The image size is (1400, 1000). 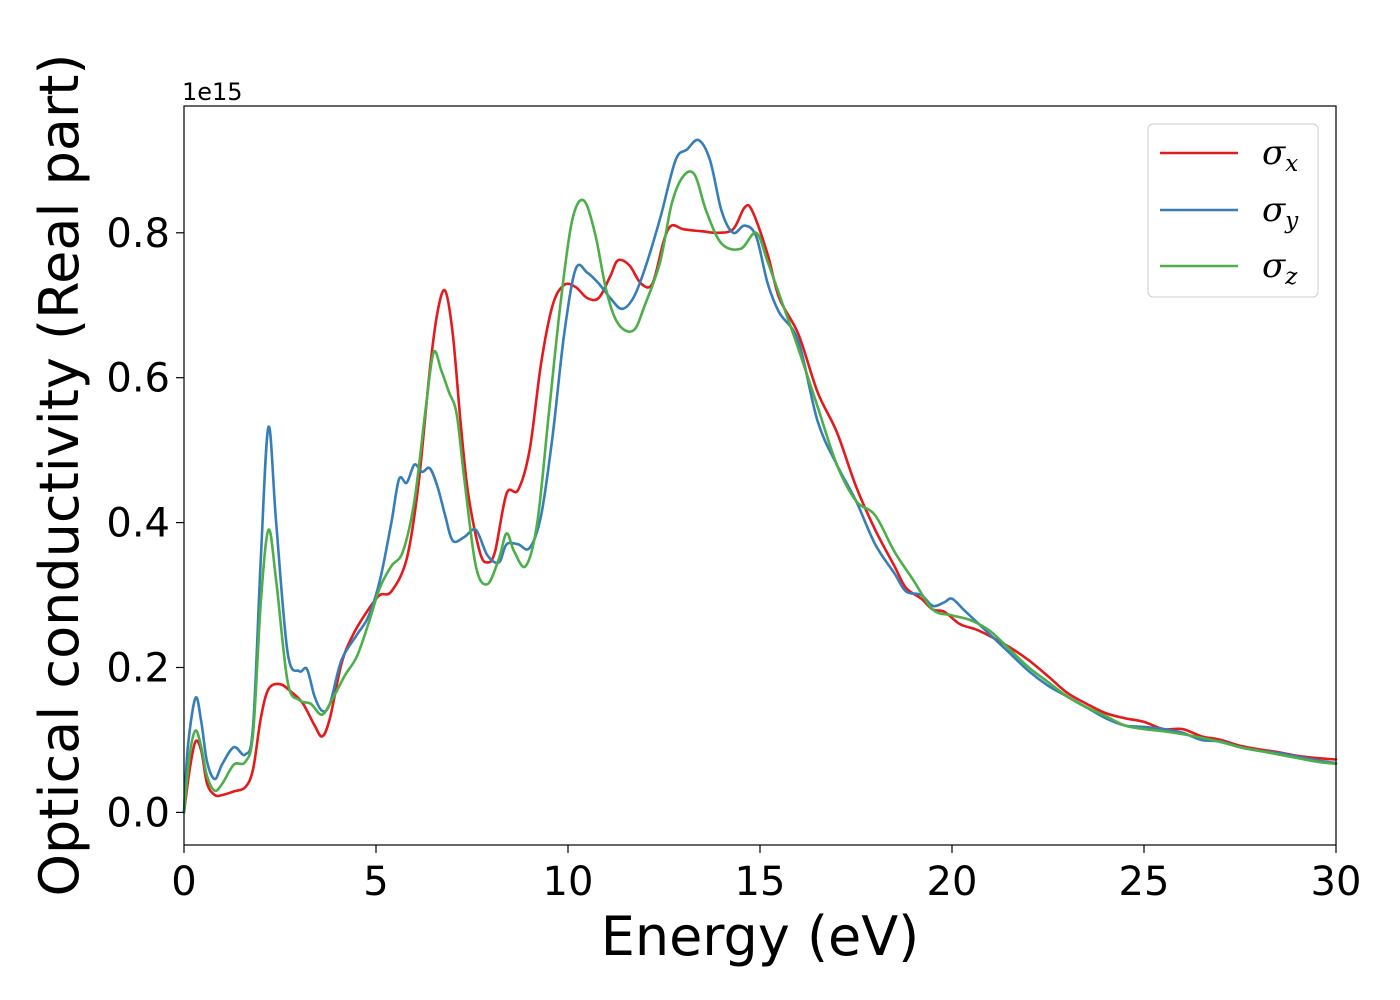 I want to click on x-tick-label: 20, so click(x=952, y=882).